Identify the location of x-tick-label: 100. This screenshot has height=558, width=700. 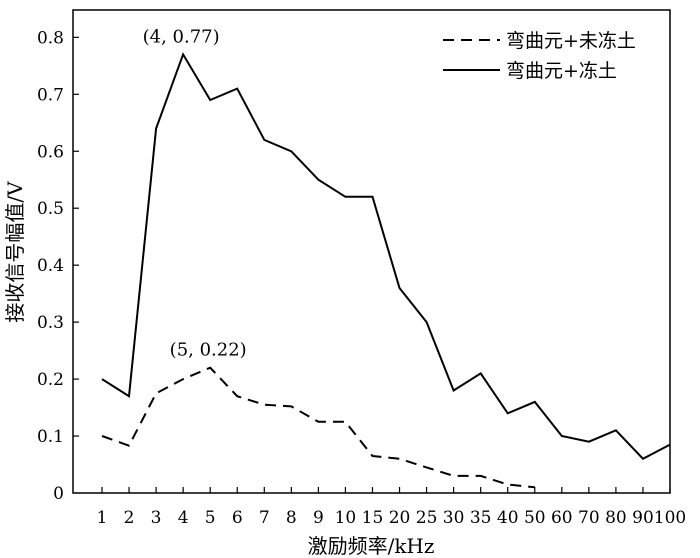
(670, 518).